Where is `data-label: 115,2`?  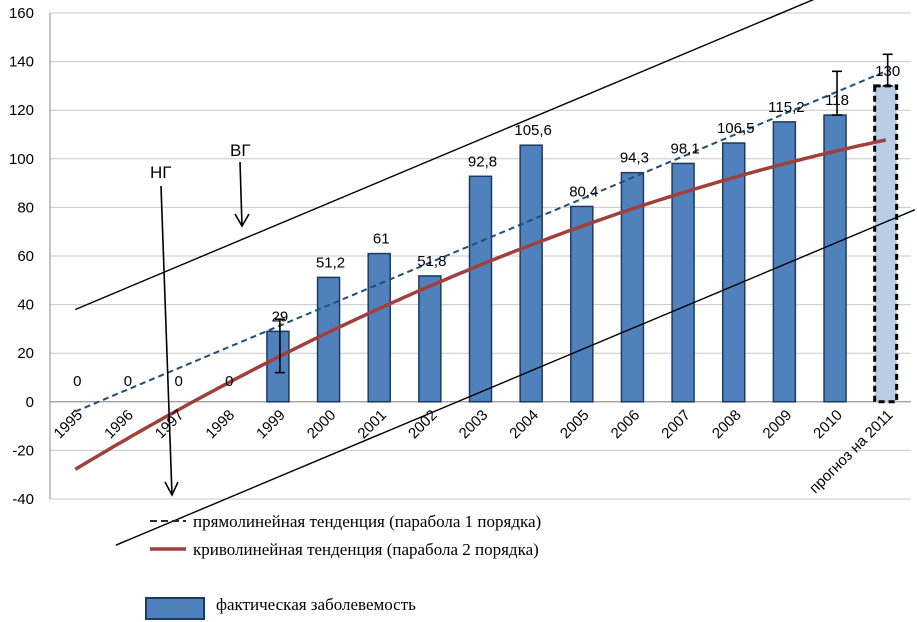 data-label: 115,2 is located at coordinates (786, 107).